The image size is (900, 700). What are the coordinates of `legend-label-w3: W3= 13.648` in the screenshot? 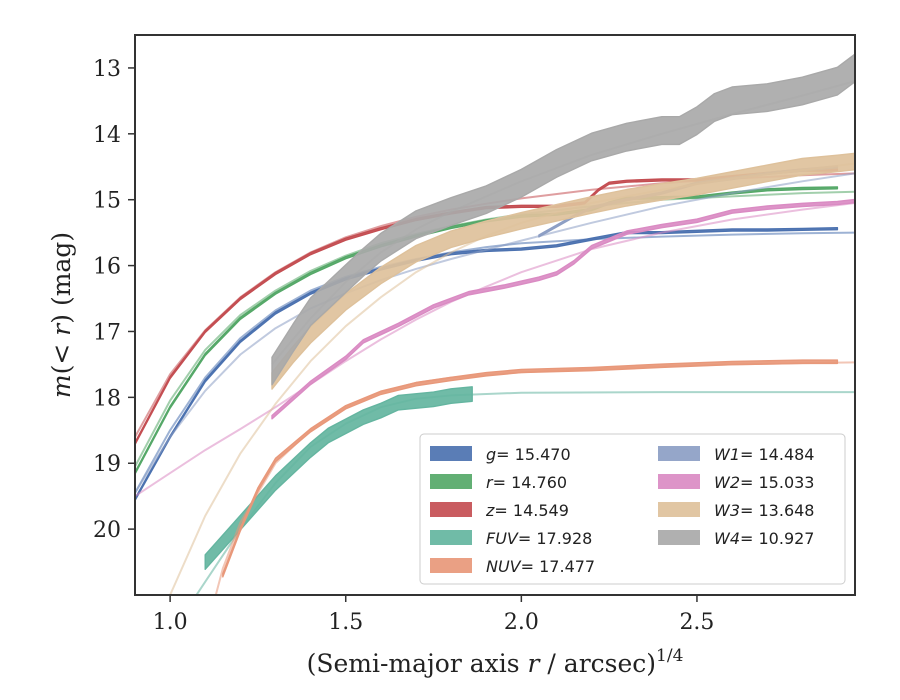 It's located at (764, 510).